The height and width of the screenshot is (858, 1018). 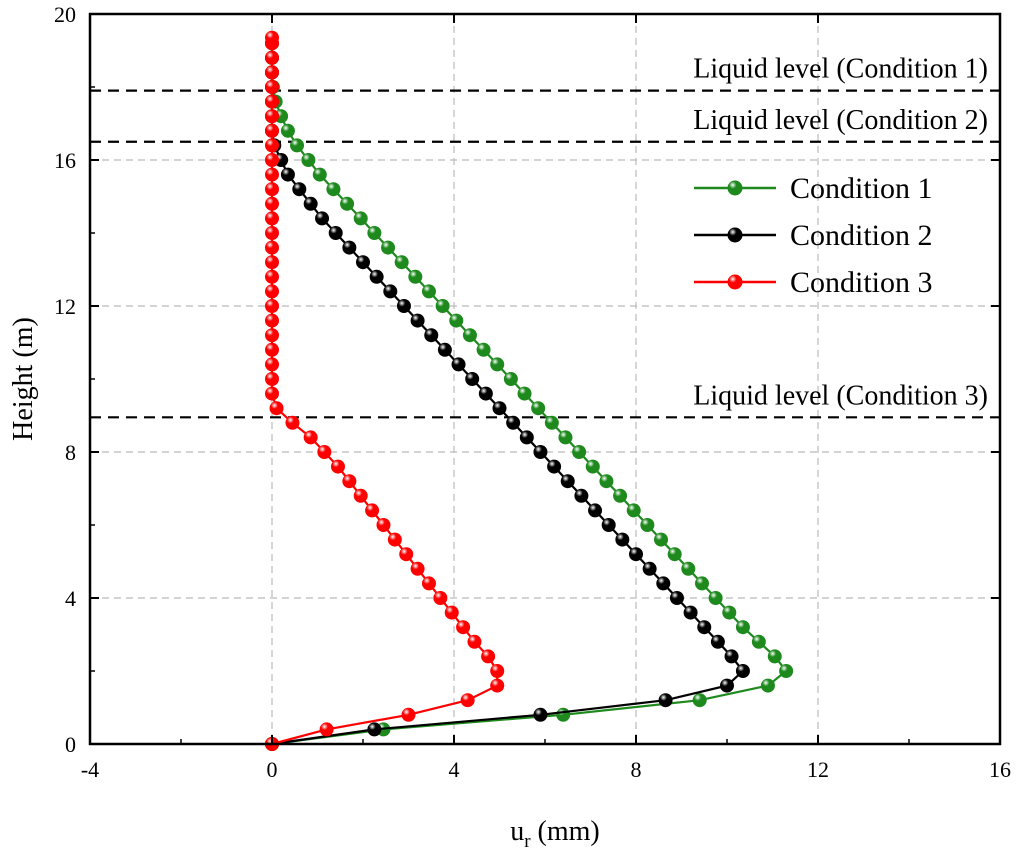 What do you see at coordinates (840, 69) in the screenshot?
I see `liquid-level-label: Liquid level (Condition 1)` at bounding box center [840, 69].